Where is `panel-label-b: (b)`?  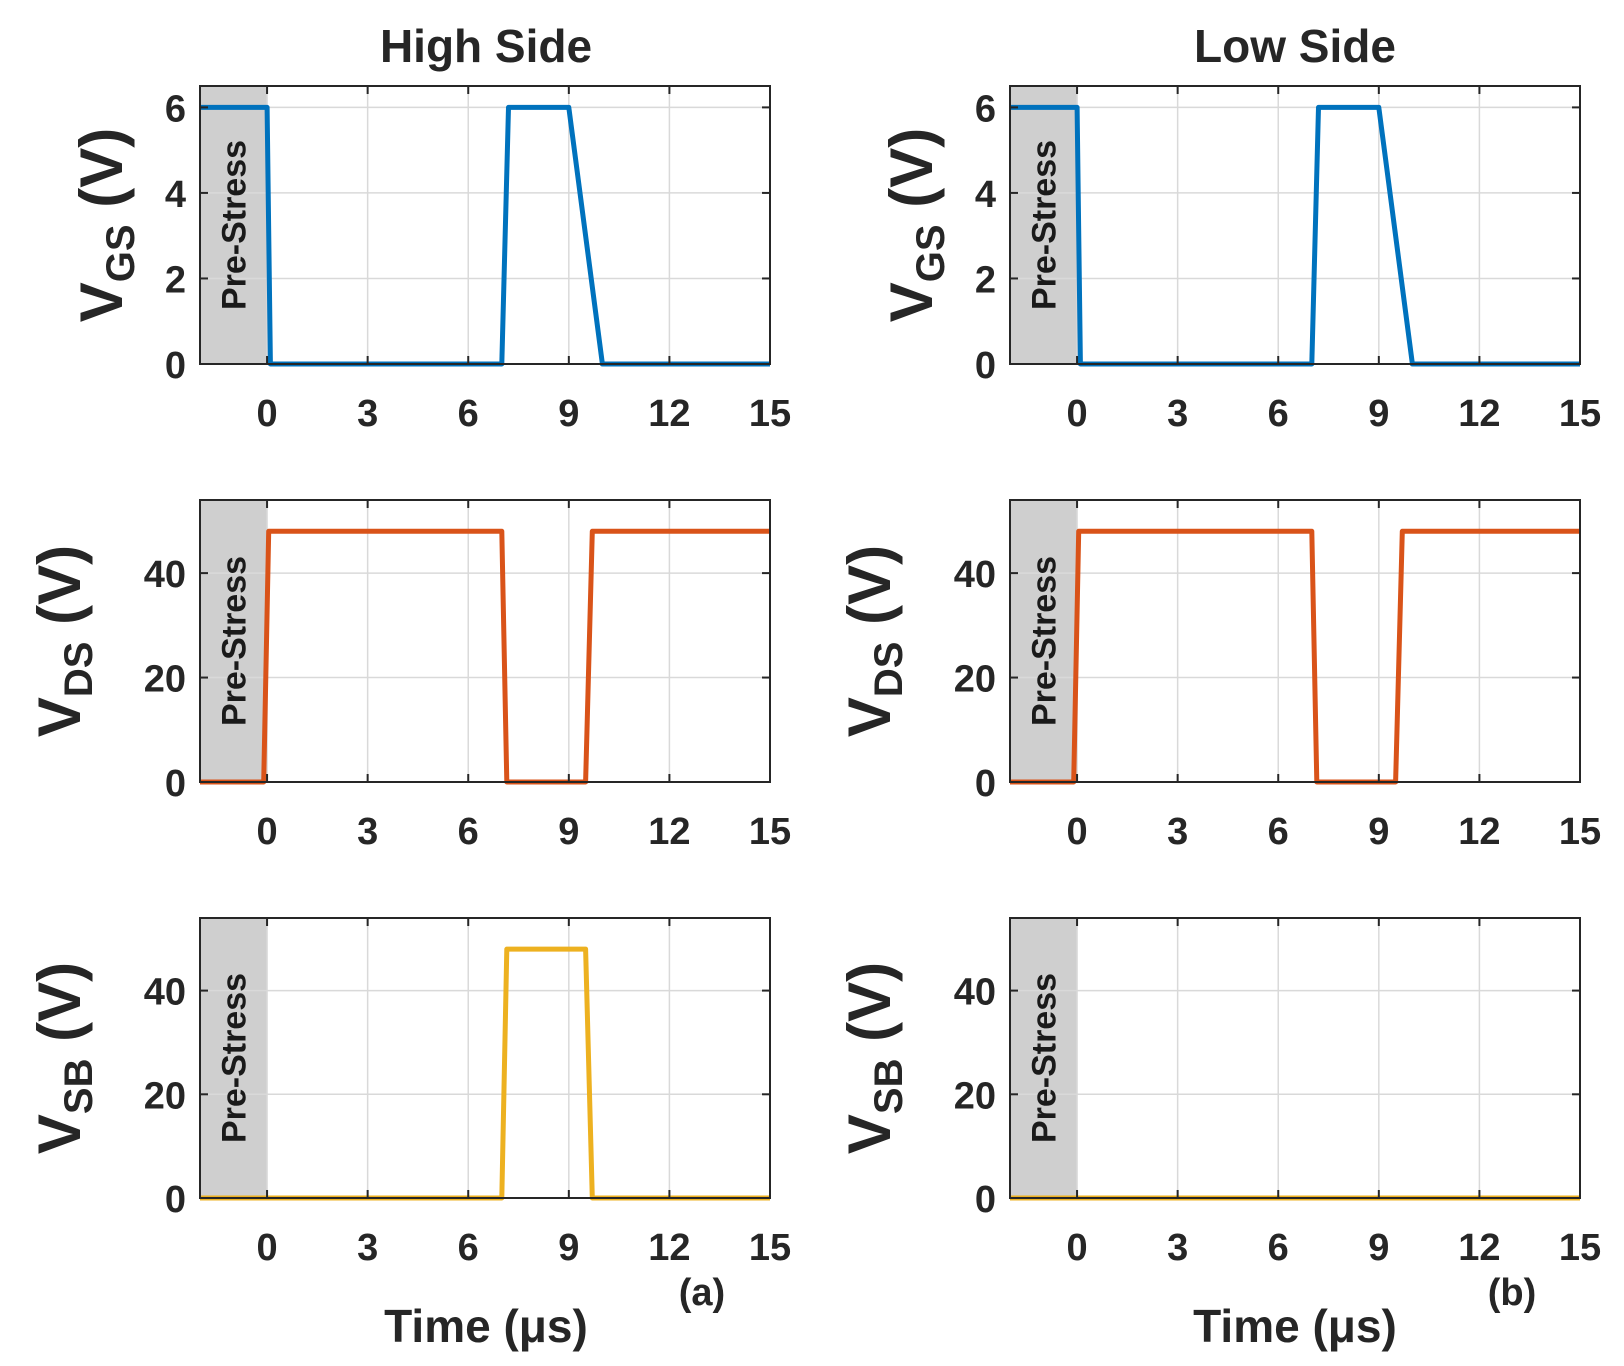
panel-label-b: (b) is located at coordinates (1512, 1293).